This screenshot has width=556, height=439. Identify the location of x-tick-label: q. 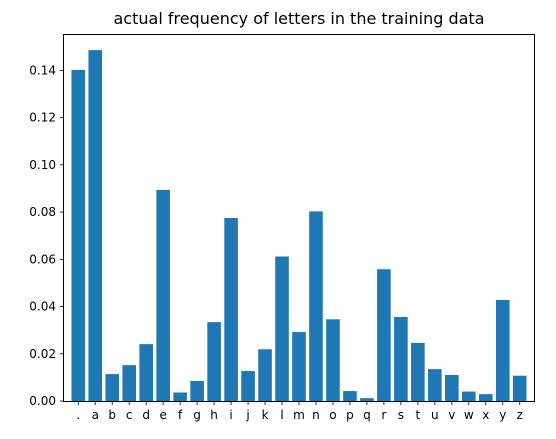
(367, 415).